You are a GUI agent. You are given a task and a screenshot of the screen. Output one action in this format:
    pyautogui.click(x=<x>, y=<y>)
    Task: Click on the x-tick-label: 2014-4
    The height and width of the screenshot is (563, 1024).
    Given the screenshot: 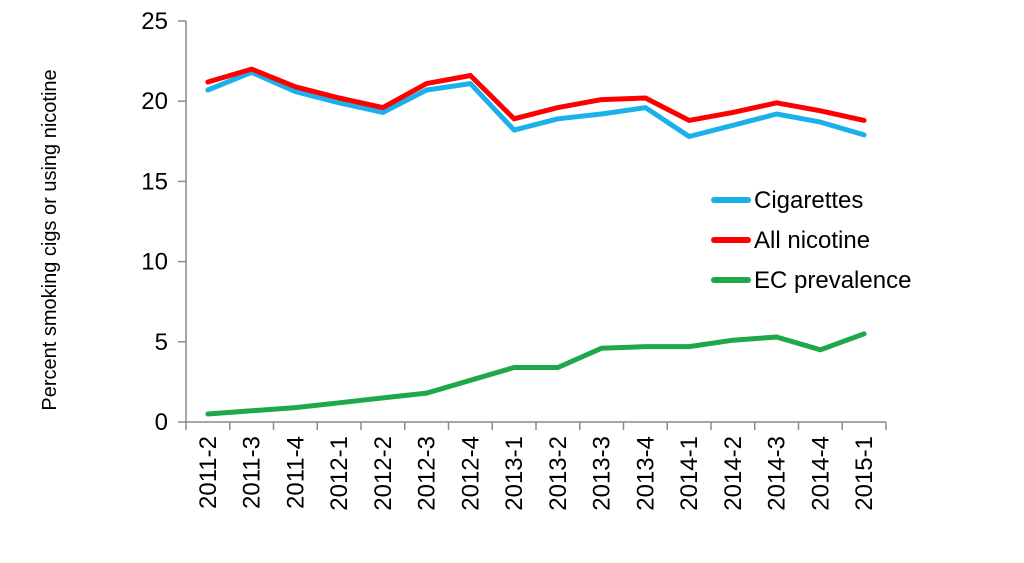 What is the action you would take?
    pyautogui.click(x=820, y=473)
    